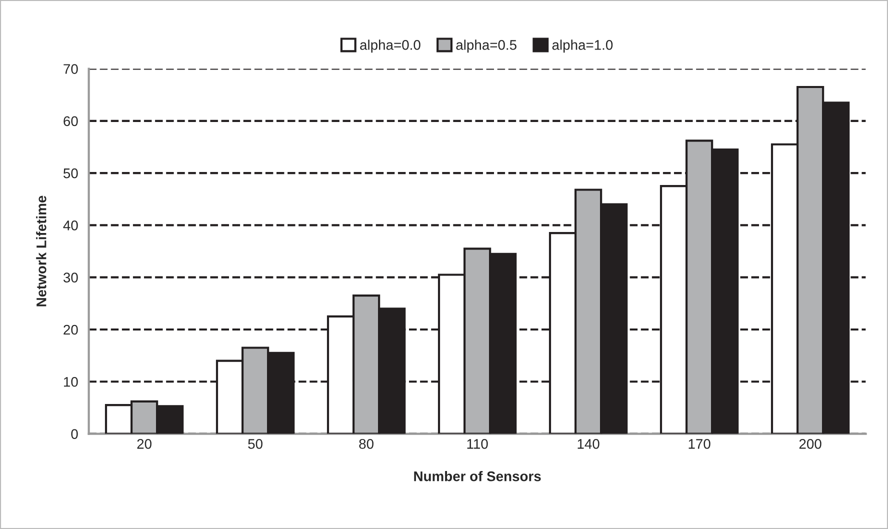 Image resolution: width=888 pixels, height=529 pixels. Describe the element at coordinates (71, 121) in the screenshot. I see `y-tick-label: 60` at that location.